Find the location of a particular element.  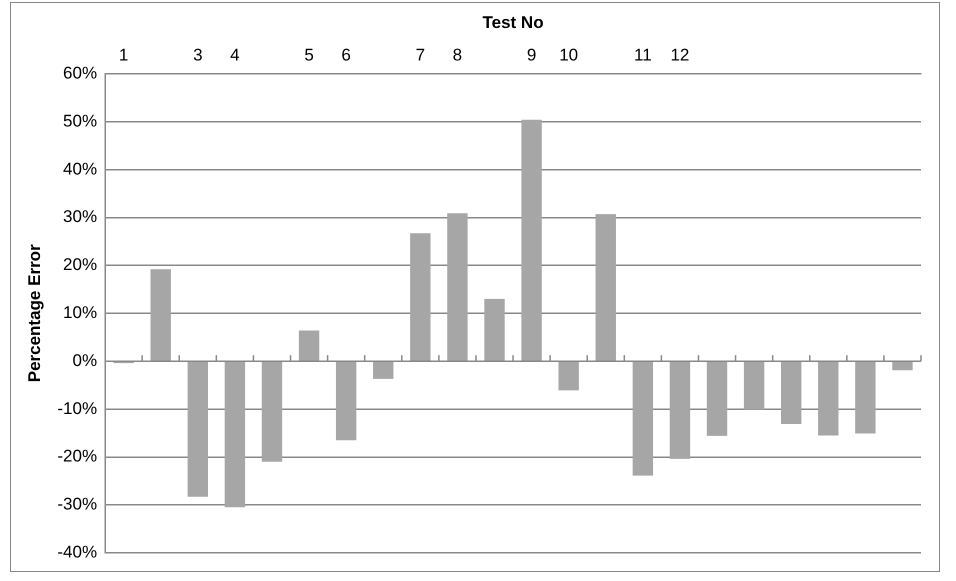

y-tick-label: -40% is located at coordinates (77, 552).